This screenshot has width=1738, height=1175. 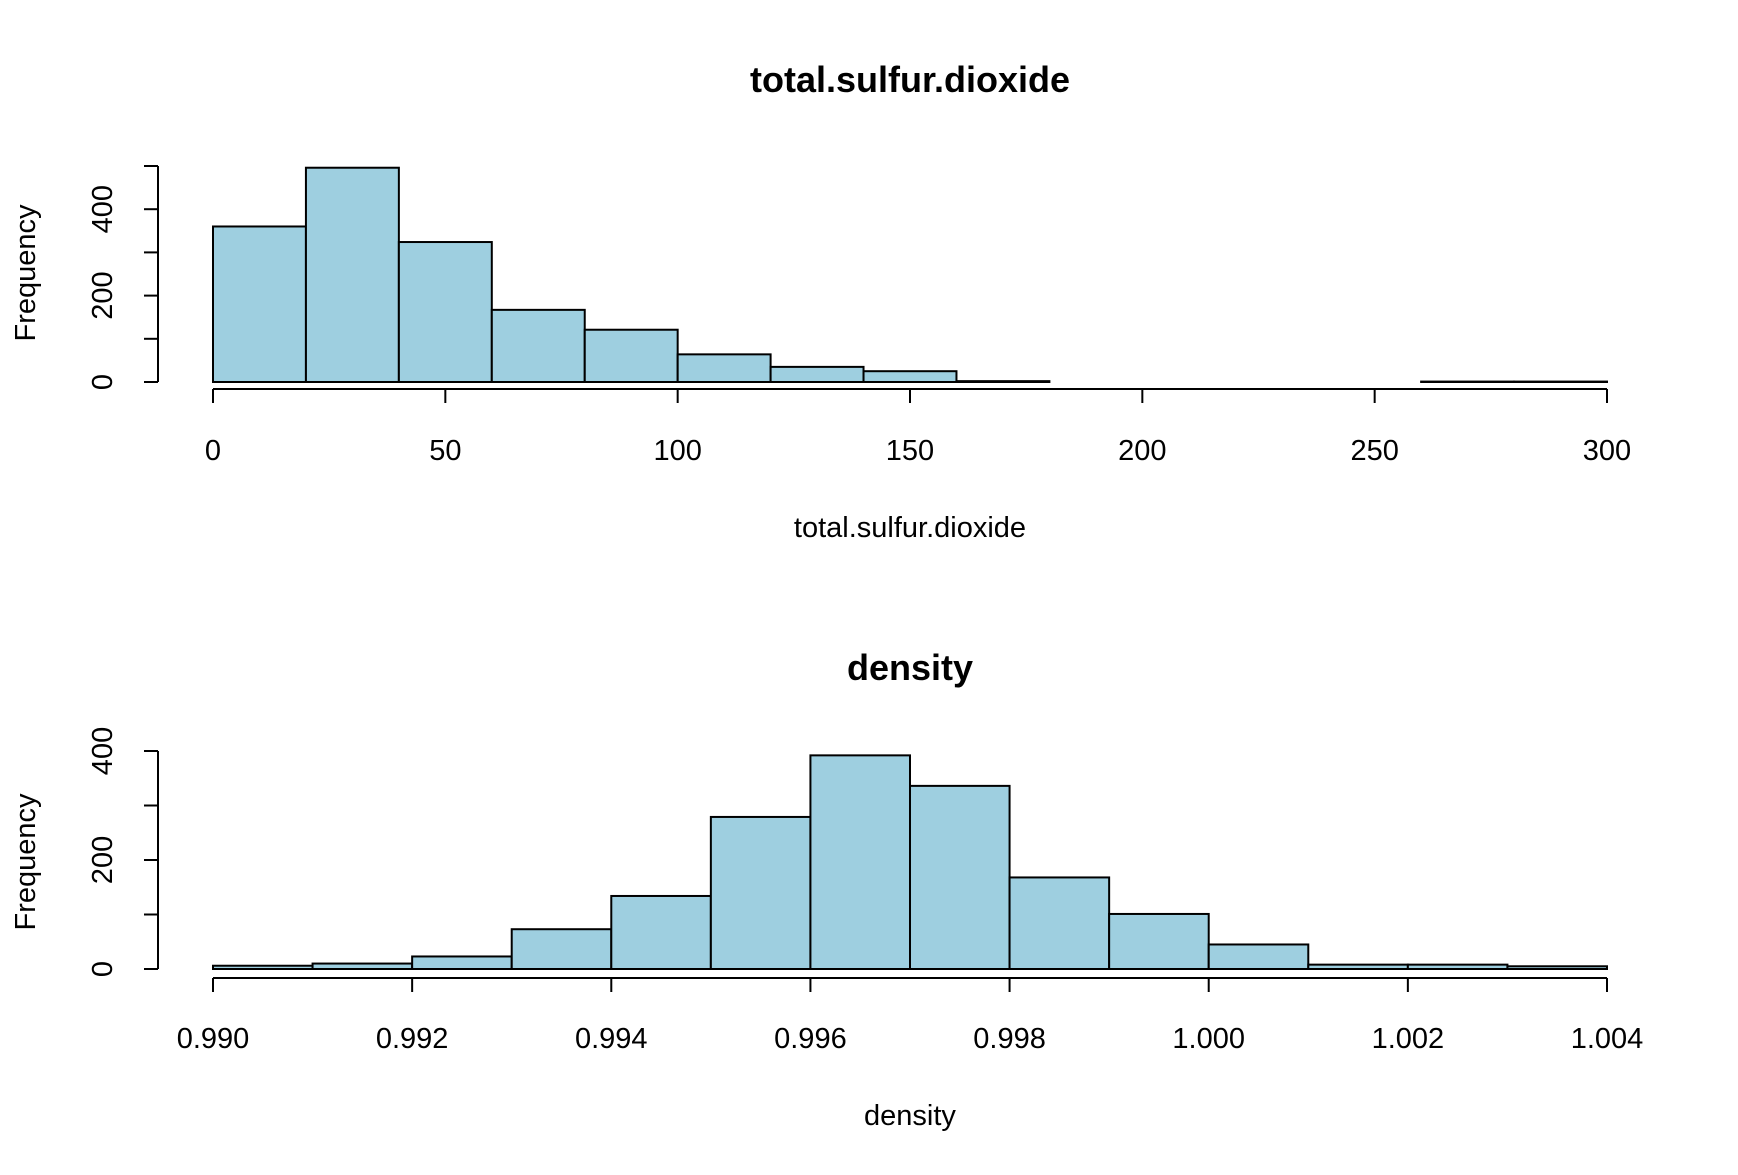 What do you see at coordinates (1009, 1039) in the screenshot?
I see `x-tick-label: 0.998` at bounding box center [1009, 1039].